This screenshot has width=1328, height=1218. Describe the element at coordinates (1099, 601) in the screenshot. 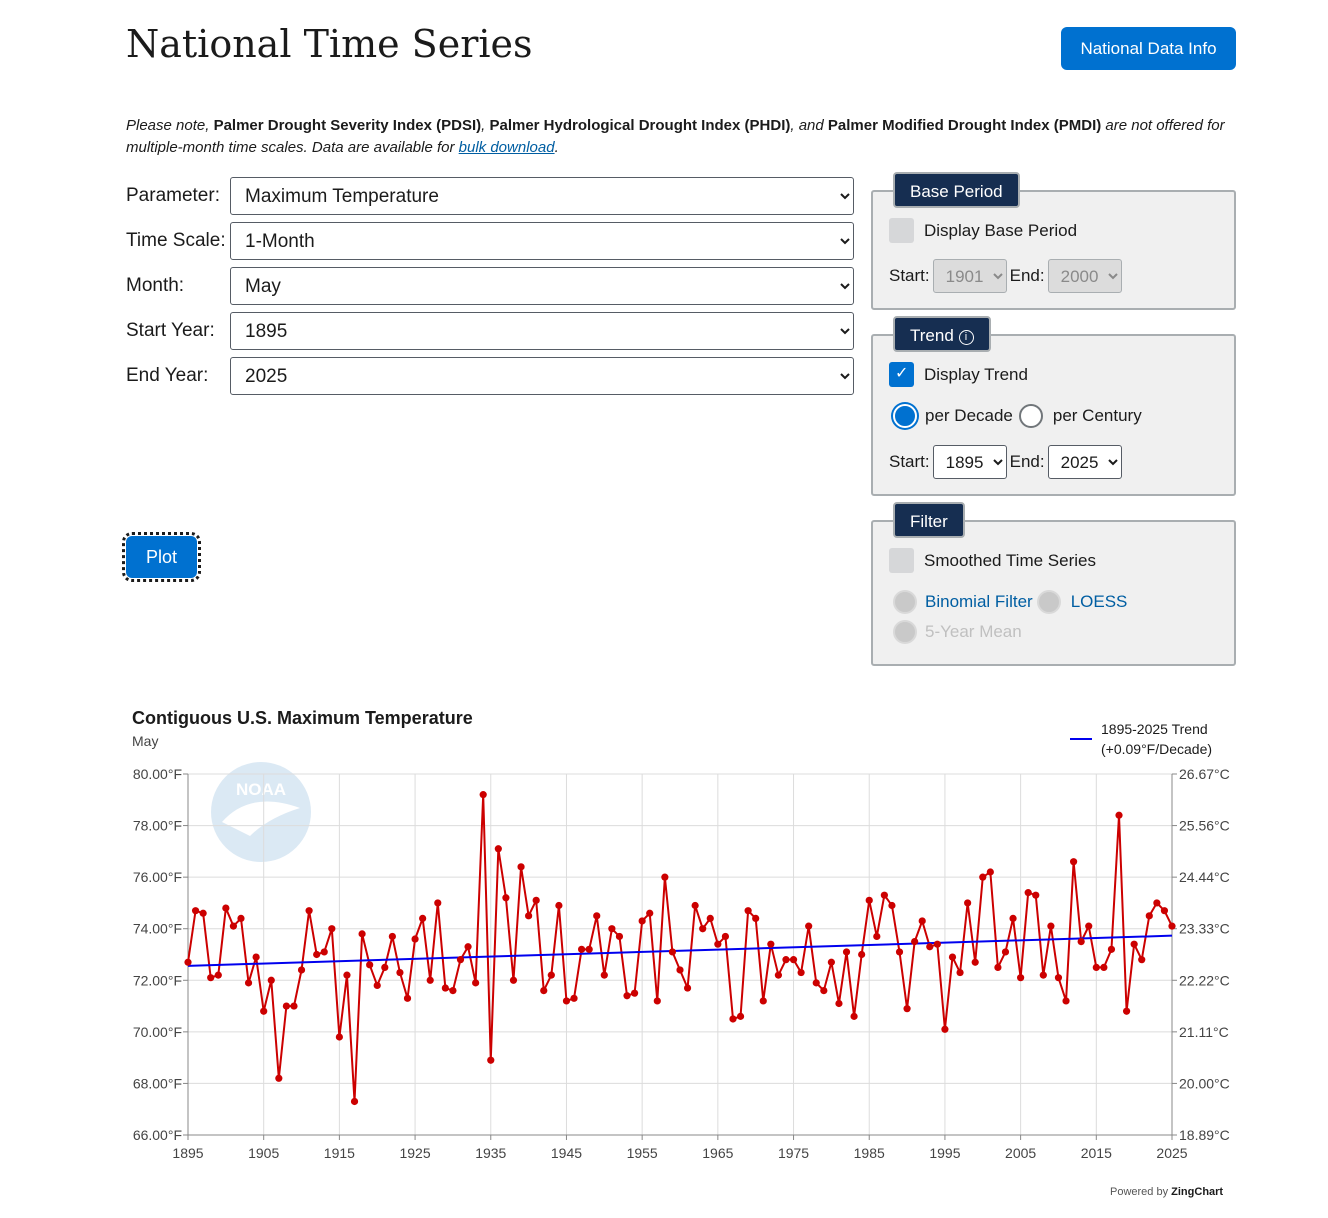

I see `loess-label: LOESS` at that location.